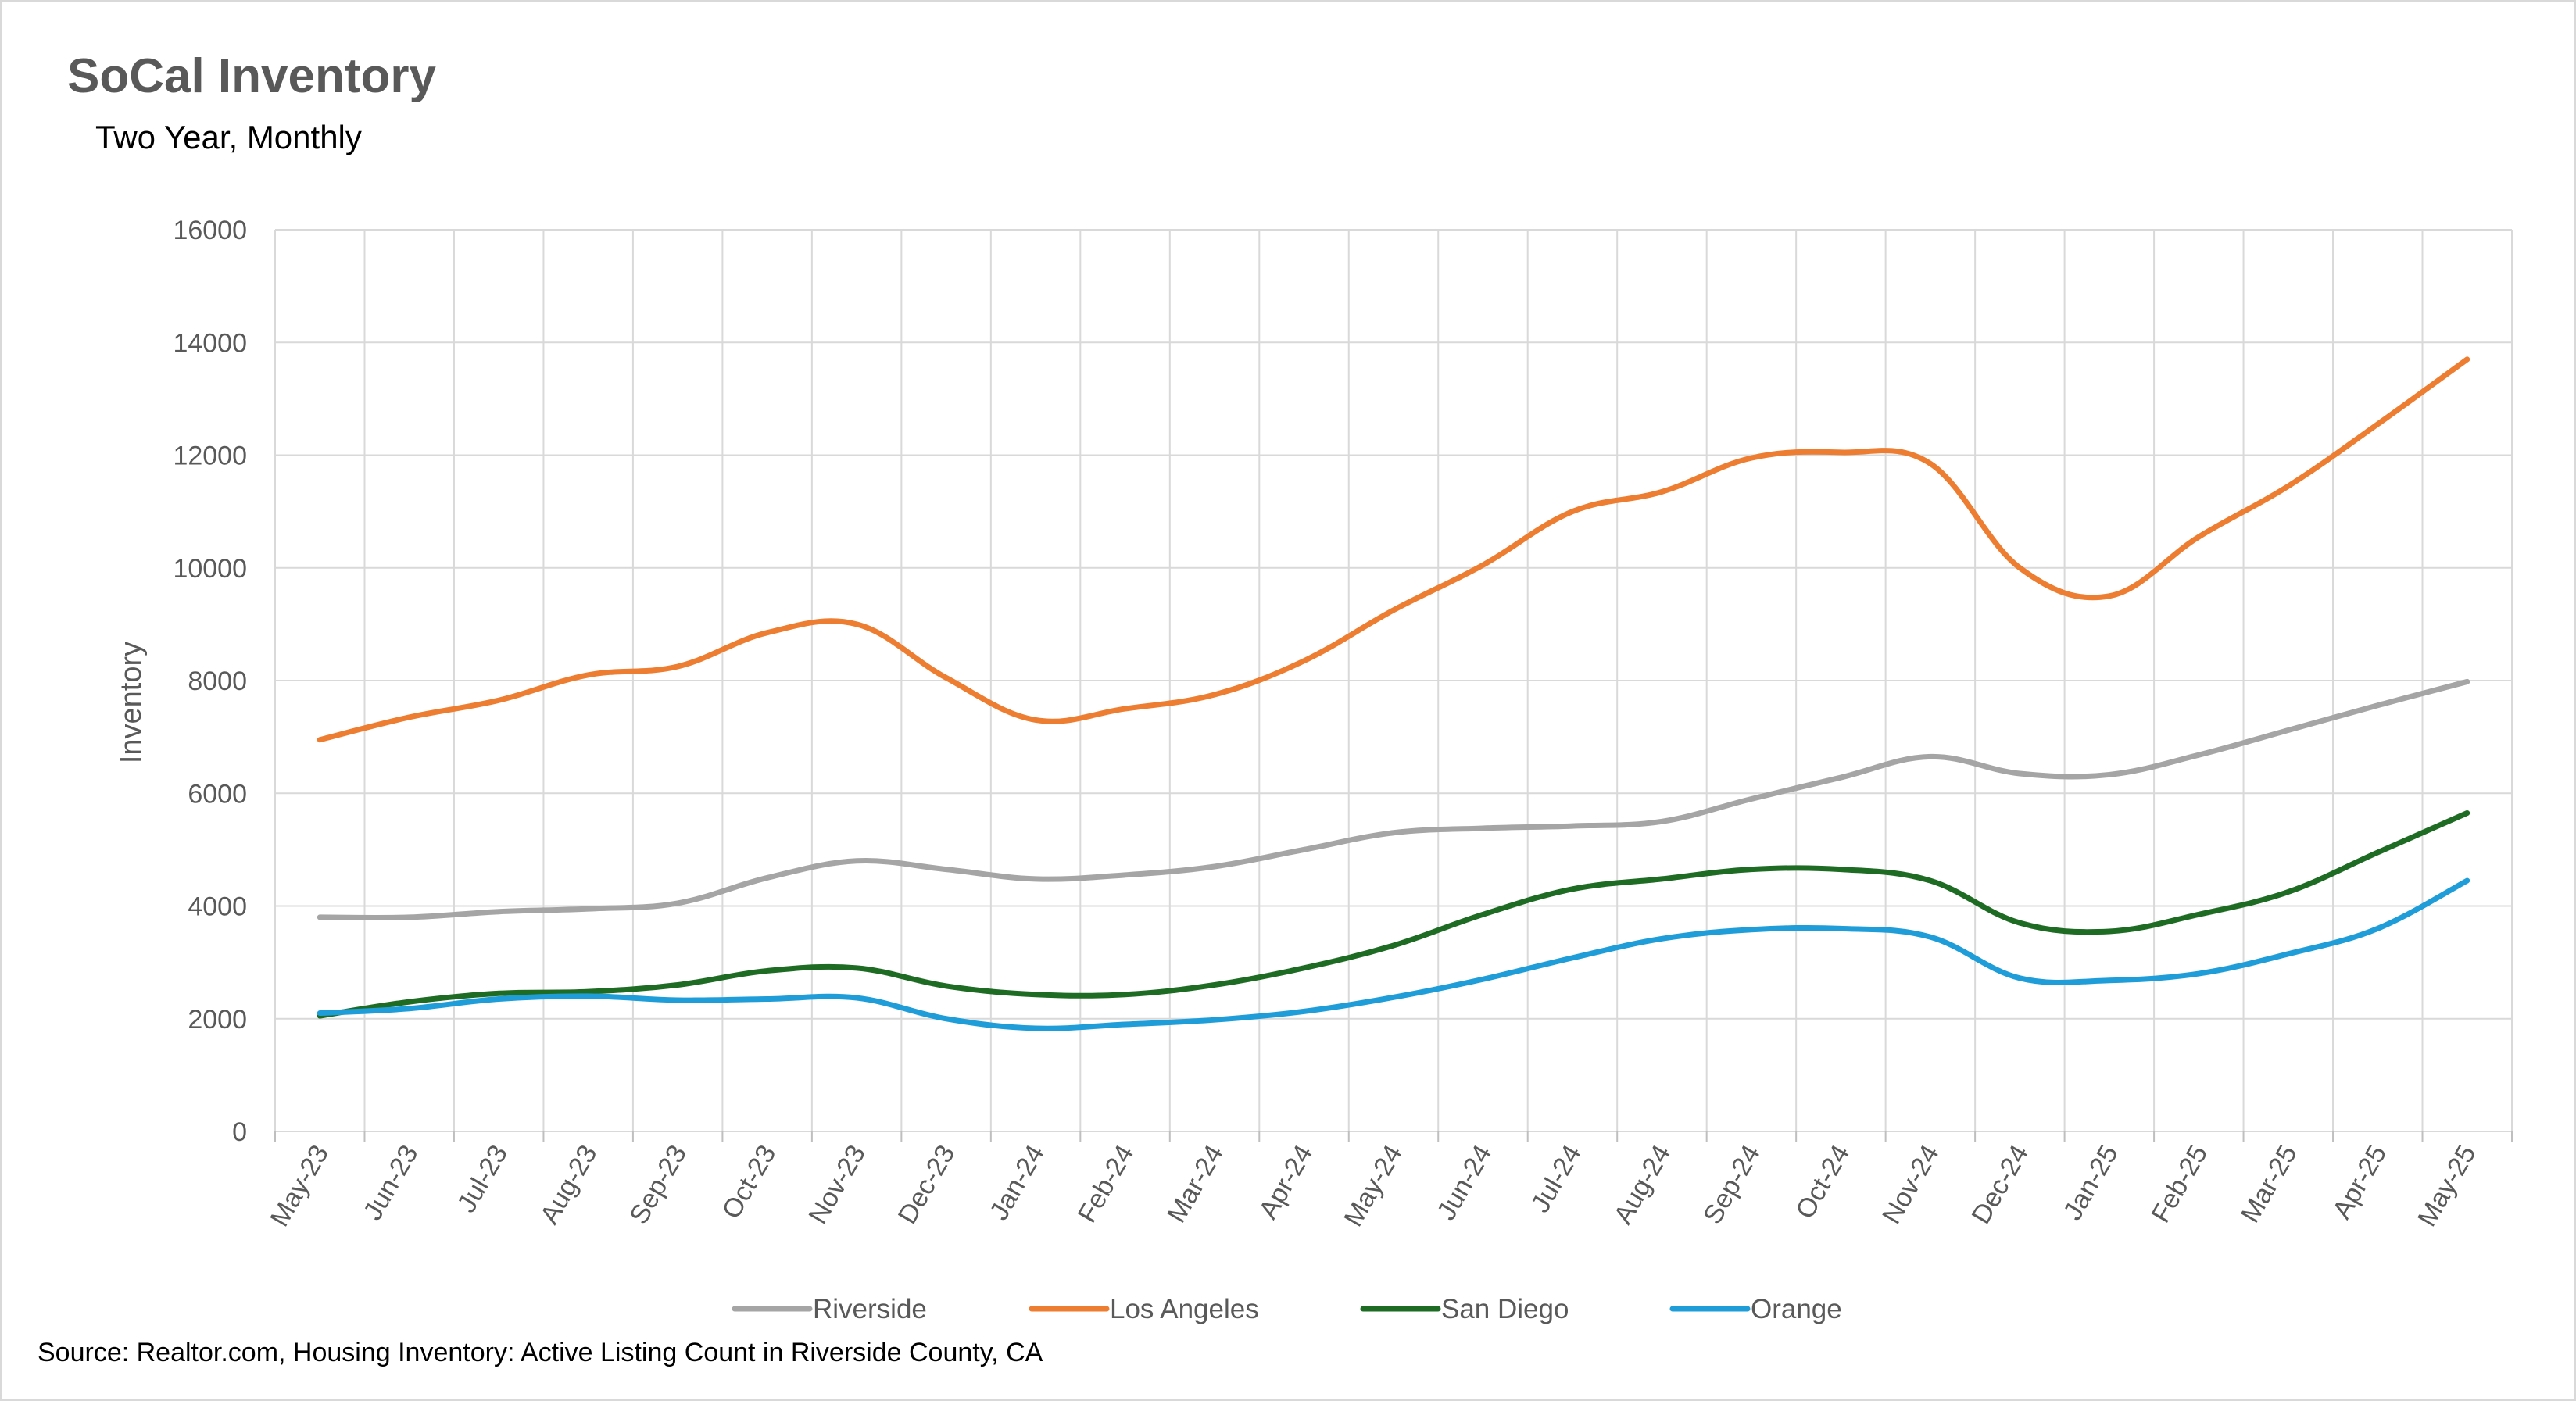 The height and width of the screenshot is (1401, 2576). What do you see at coordinates (217, 1020) in the screenshot?
I see `y-tick-label: 2000` at bounding box center [217, 1020].